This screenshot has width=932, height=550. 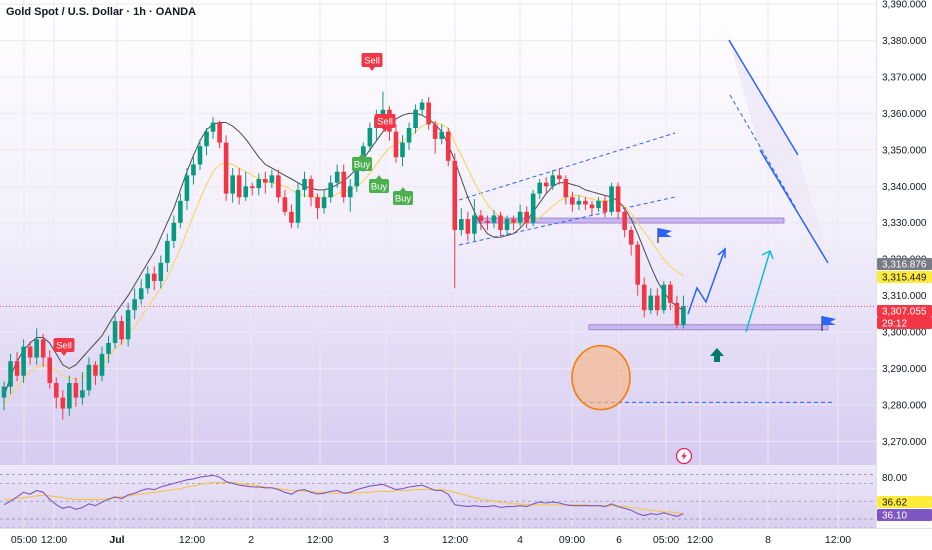 What do you see at coordinates (438, 498) in the screenshot?
I see `oscillator-background` at bounding box center [438, 498].